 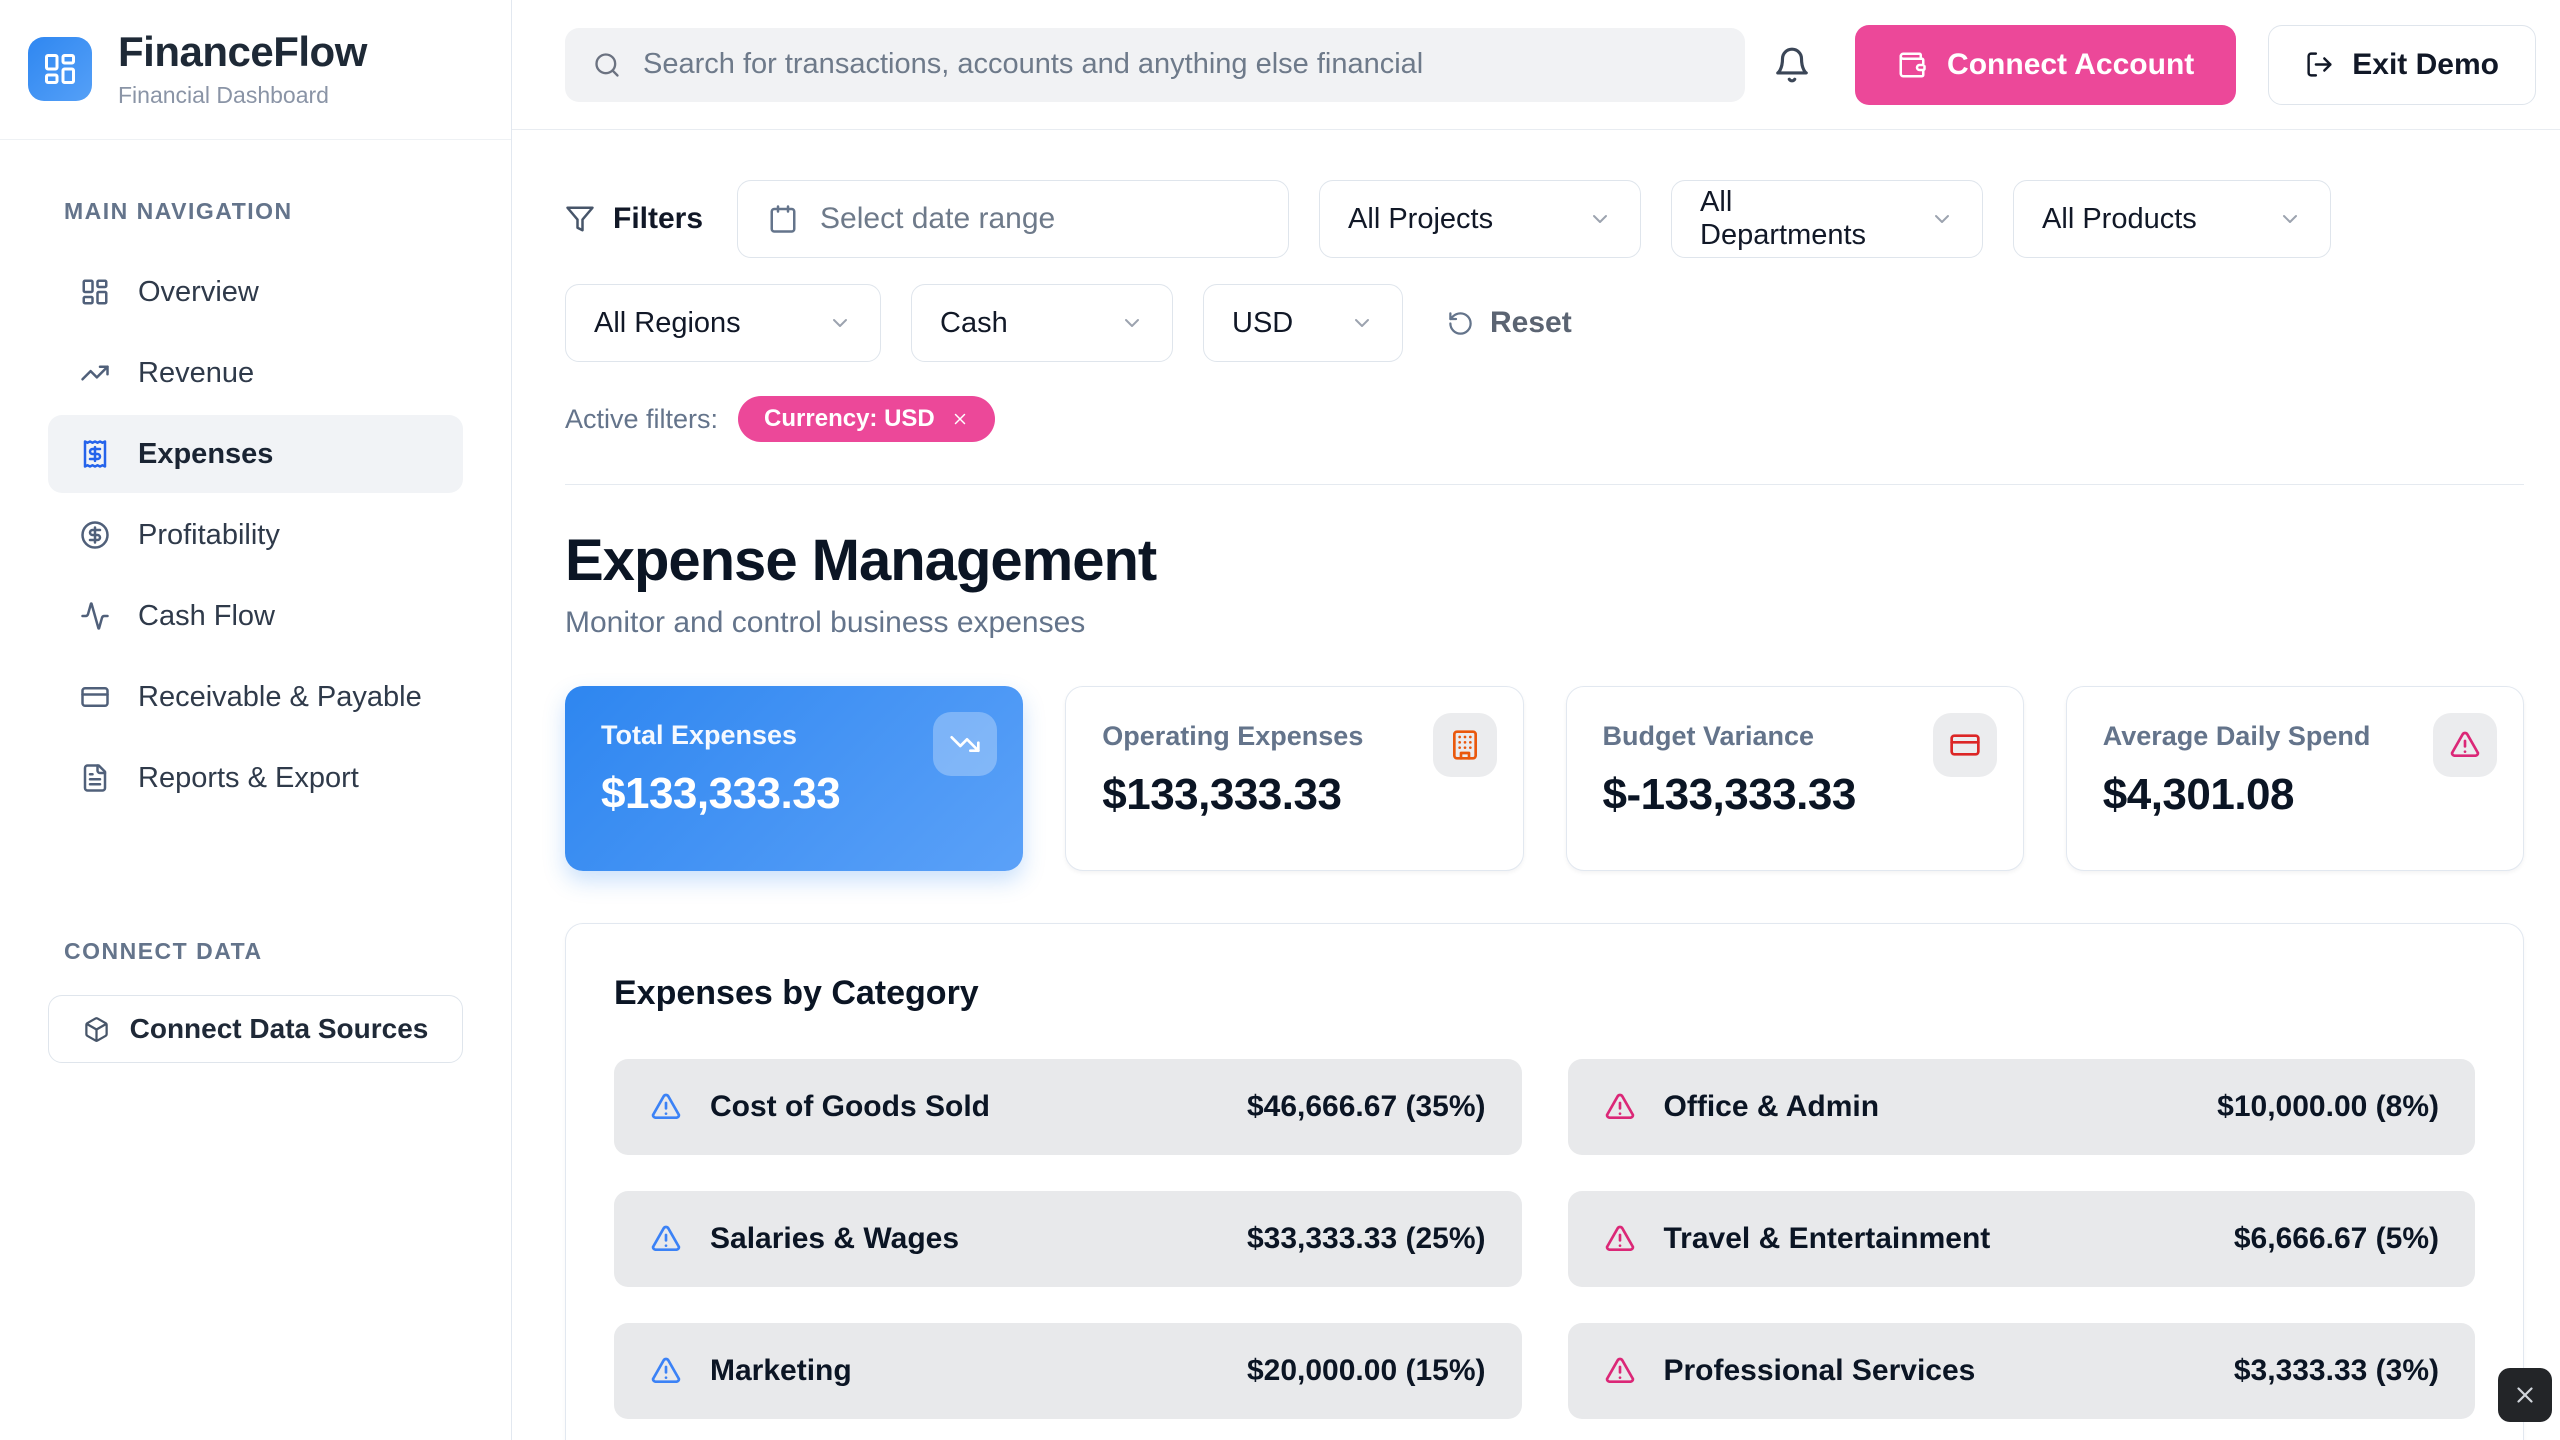 I want to click on stat-card-operating-expenses: Operating Expenses $133,333.33, so click(x=1294, y=778).